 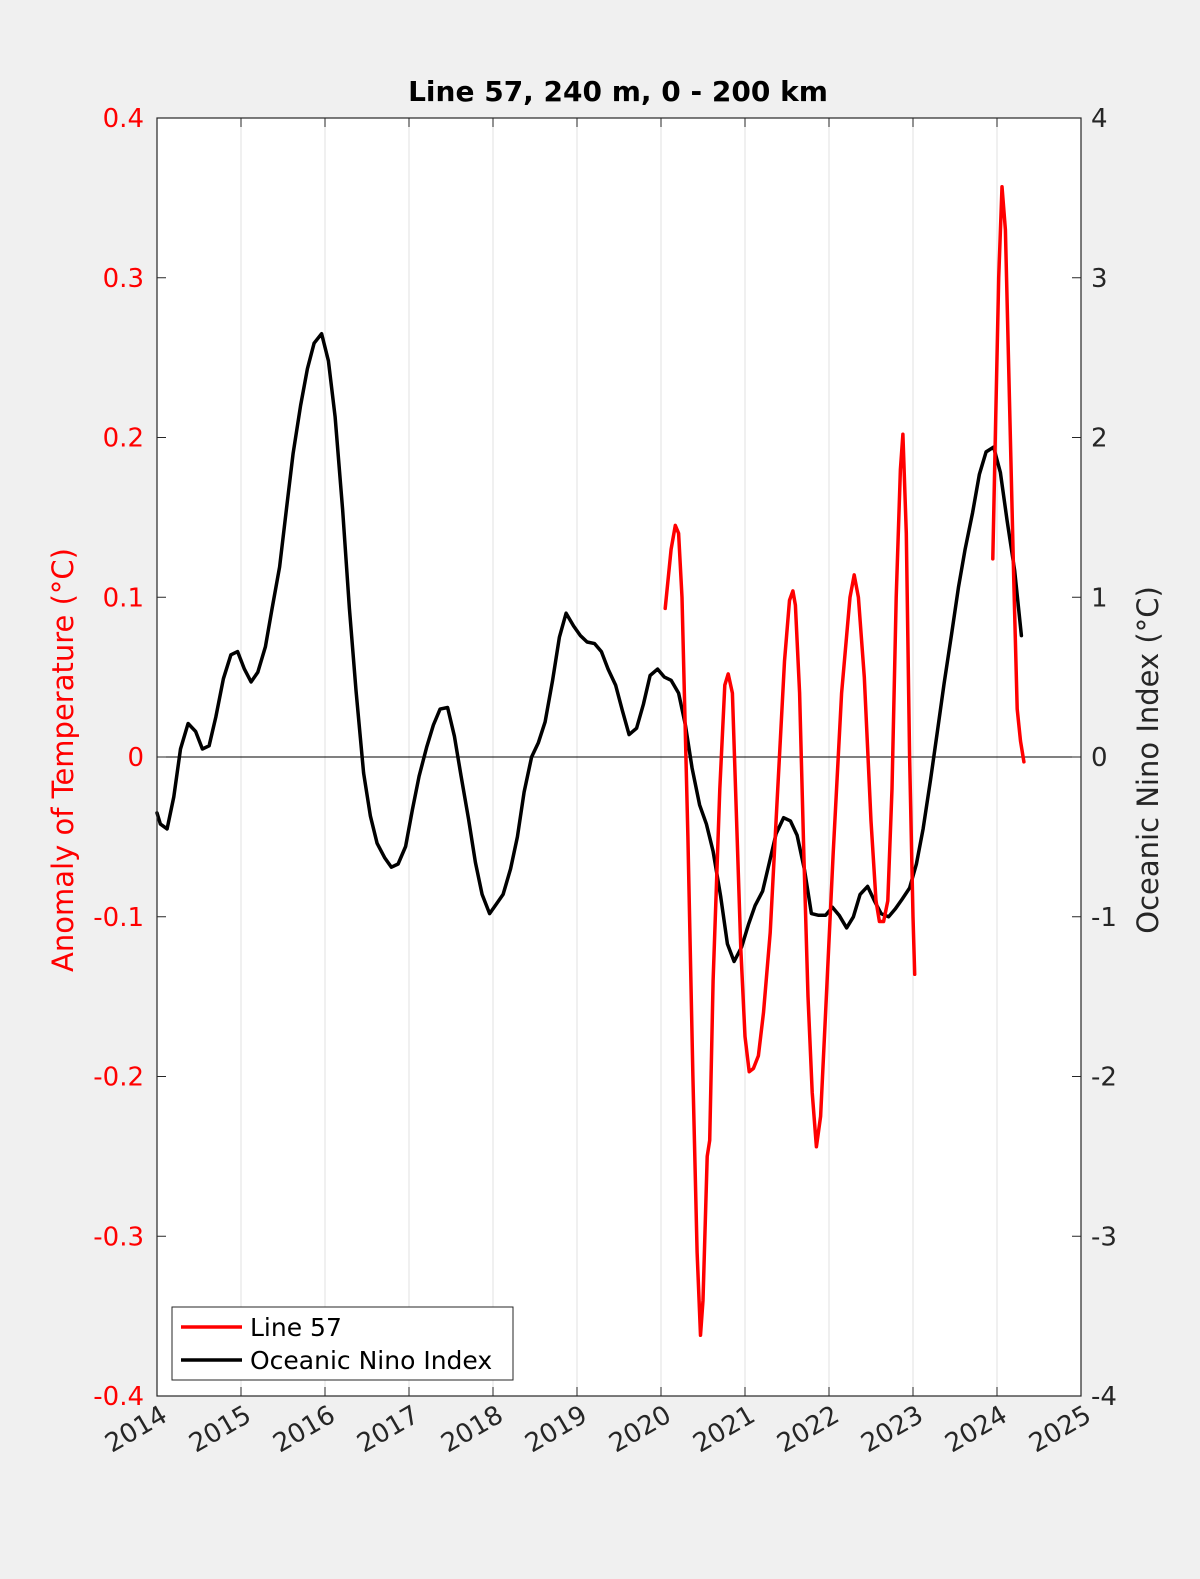 What do you see at coordinates (123, 439) in the screenshot?
I see `y-left-tick-label: 0.2` at bounding box center [123, 439].